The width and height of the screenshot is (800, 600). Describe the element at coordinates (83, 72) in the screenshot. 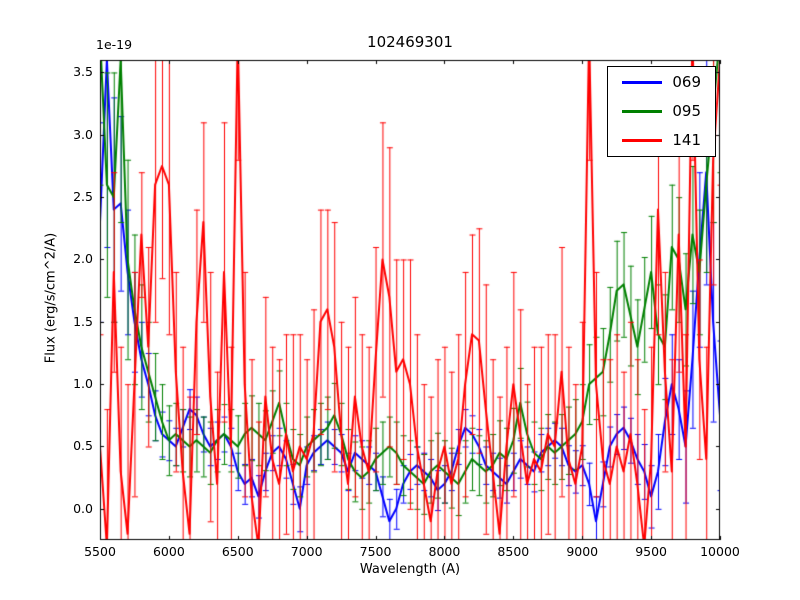

I see `y-tick-label: 3.5` at that location.